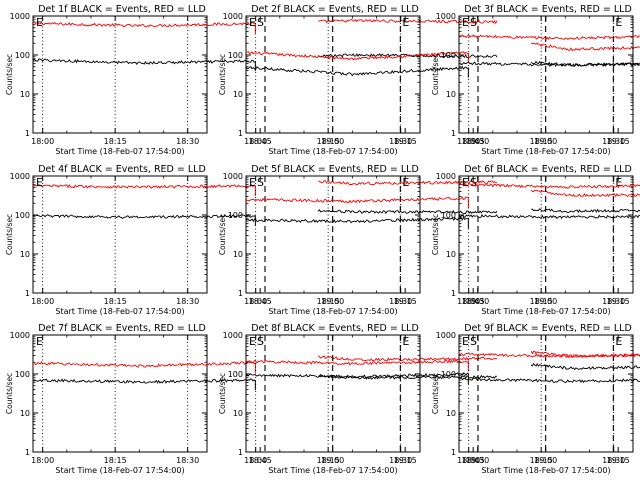  I want to click on chart-title: Det 9f BLACK = Events, RED = LLD, so click(548, 328).